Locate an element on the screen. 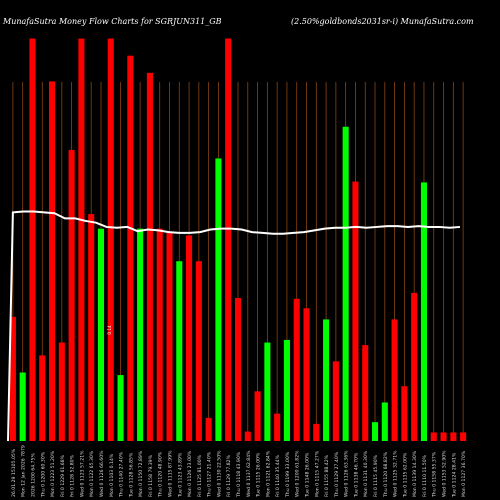 The image size is (500, 500). x-tick-label: Mon 12 Jan 2026 7879 is located at coordinates (24, 471).